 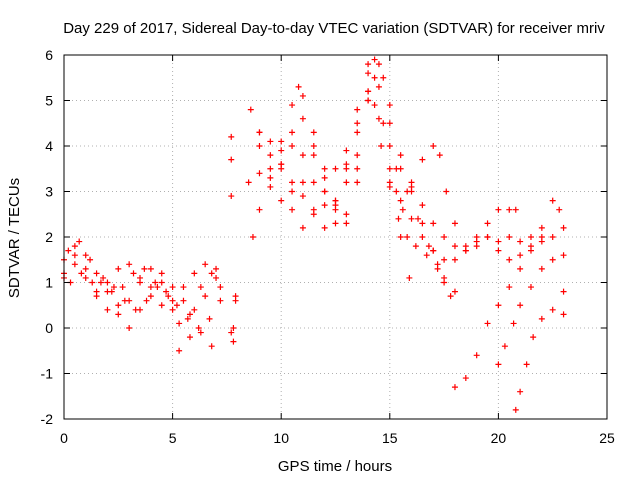 I want to click on y-tick-label: 0, so click(x=49, y=328).